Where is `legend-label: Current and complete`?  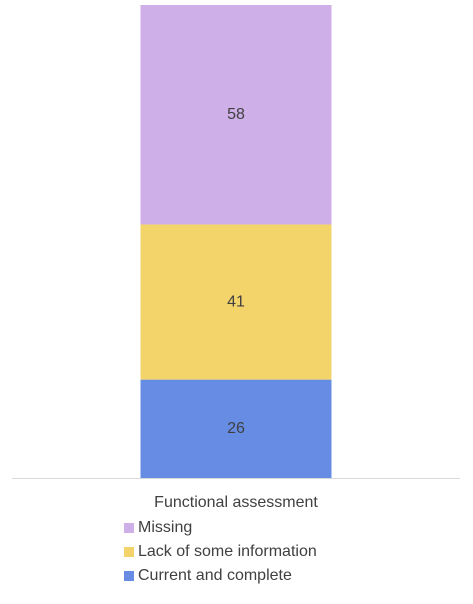 legend-label: Current and complete is located at coordinates (215, 575).